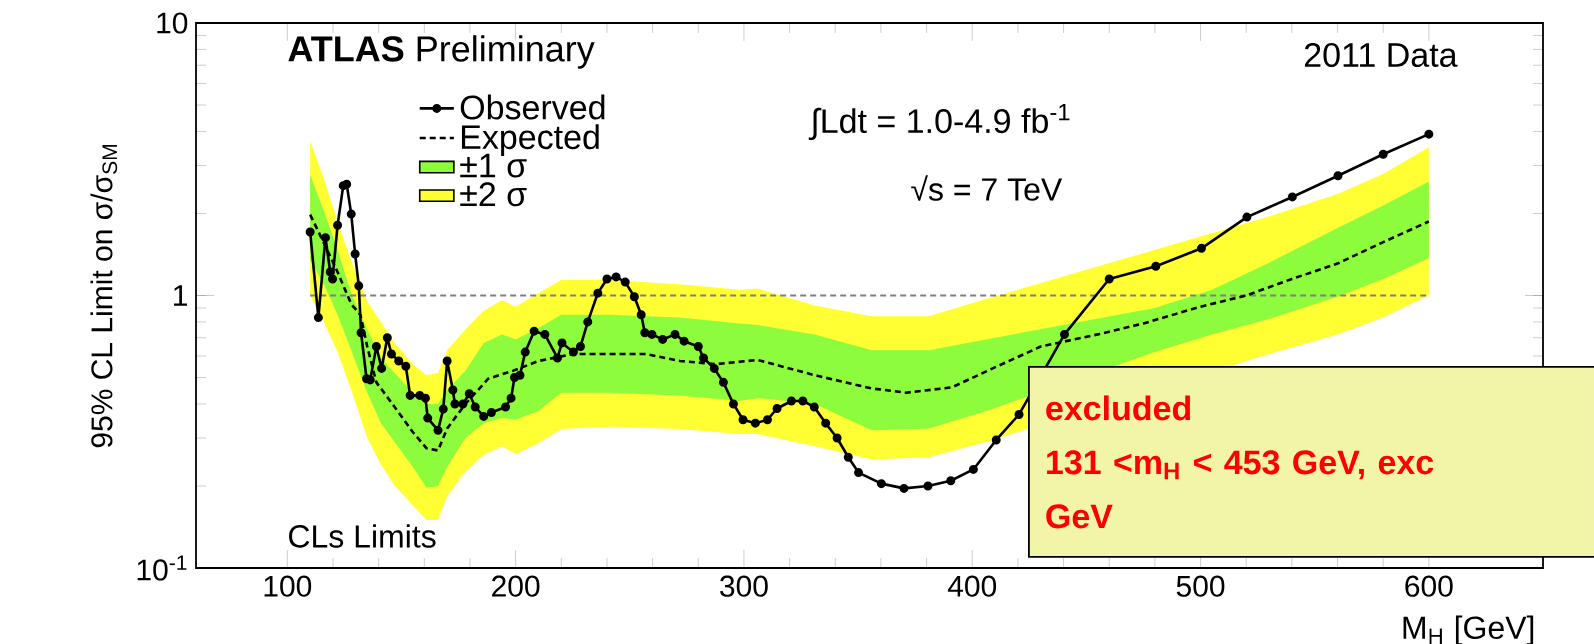 This screenshot has width=1594, height=644. What do you see at coordinates (288, 586) in the screenshot?
I see `x-tick-label: 100` at bounding box center [288, 586].